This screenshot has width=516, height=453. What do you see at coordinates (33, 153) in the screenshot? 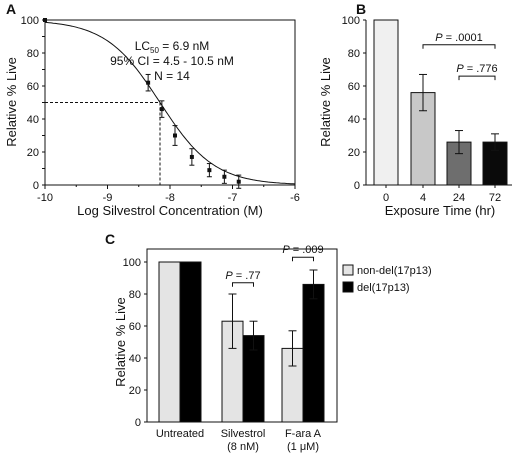
I see `a-y-tick-label: 20` at bounding box center [33, 153].